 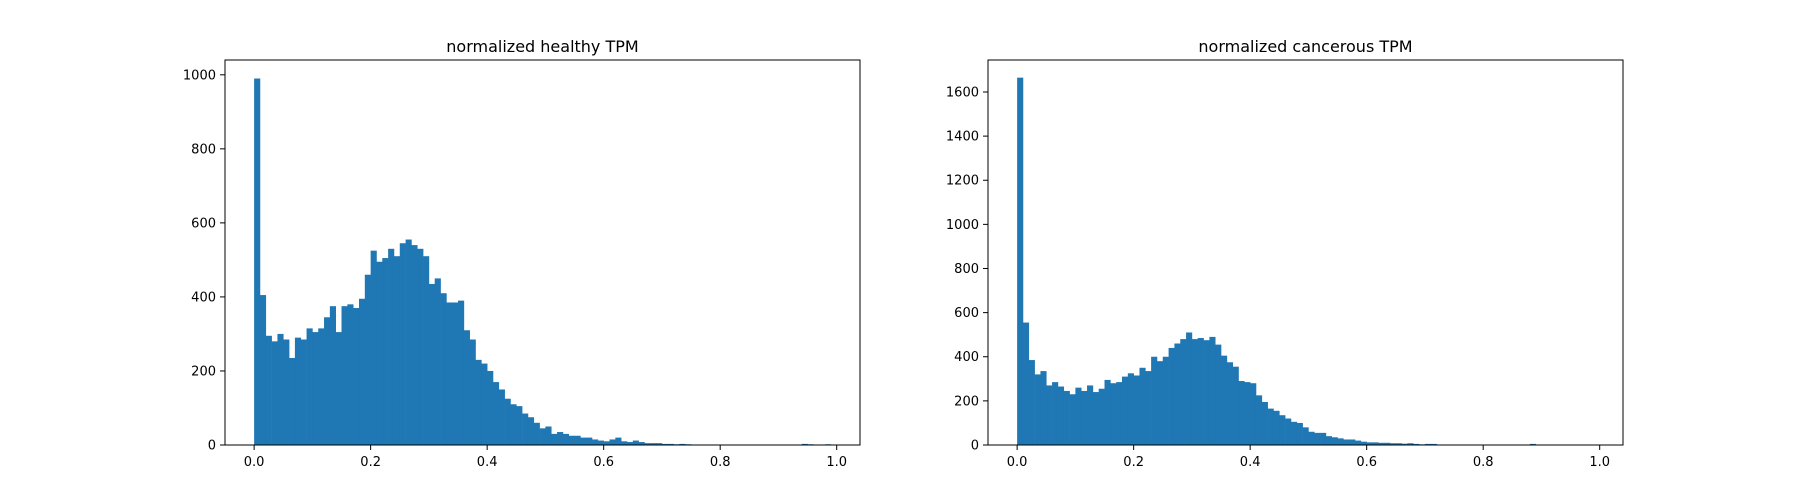 I want to click on x-tick-label: 0.8, so click(x=1483, y=462).